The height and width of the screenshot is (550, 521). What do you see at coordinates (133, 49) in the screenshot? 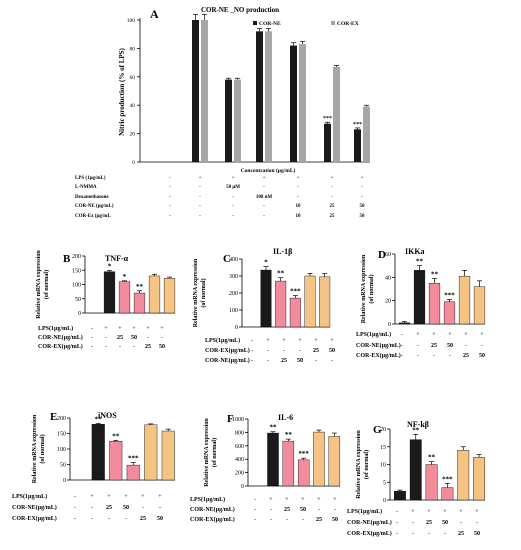
I see `panel-a-y-tick-label: 80` at bounding box center [133, 49].